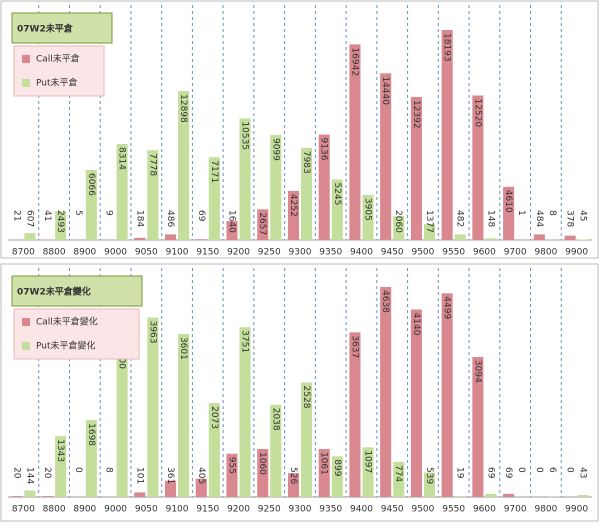  What do you see at coordinates (361, 510) in the screenshot?
I see `x-tick-label: 9400` at bounding box center [361, 510].